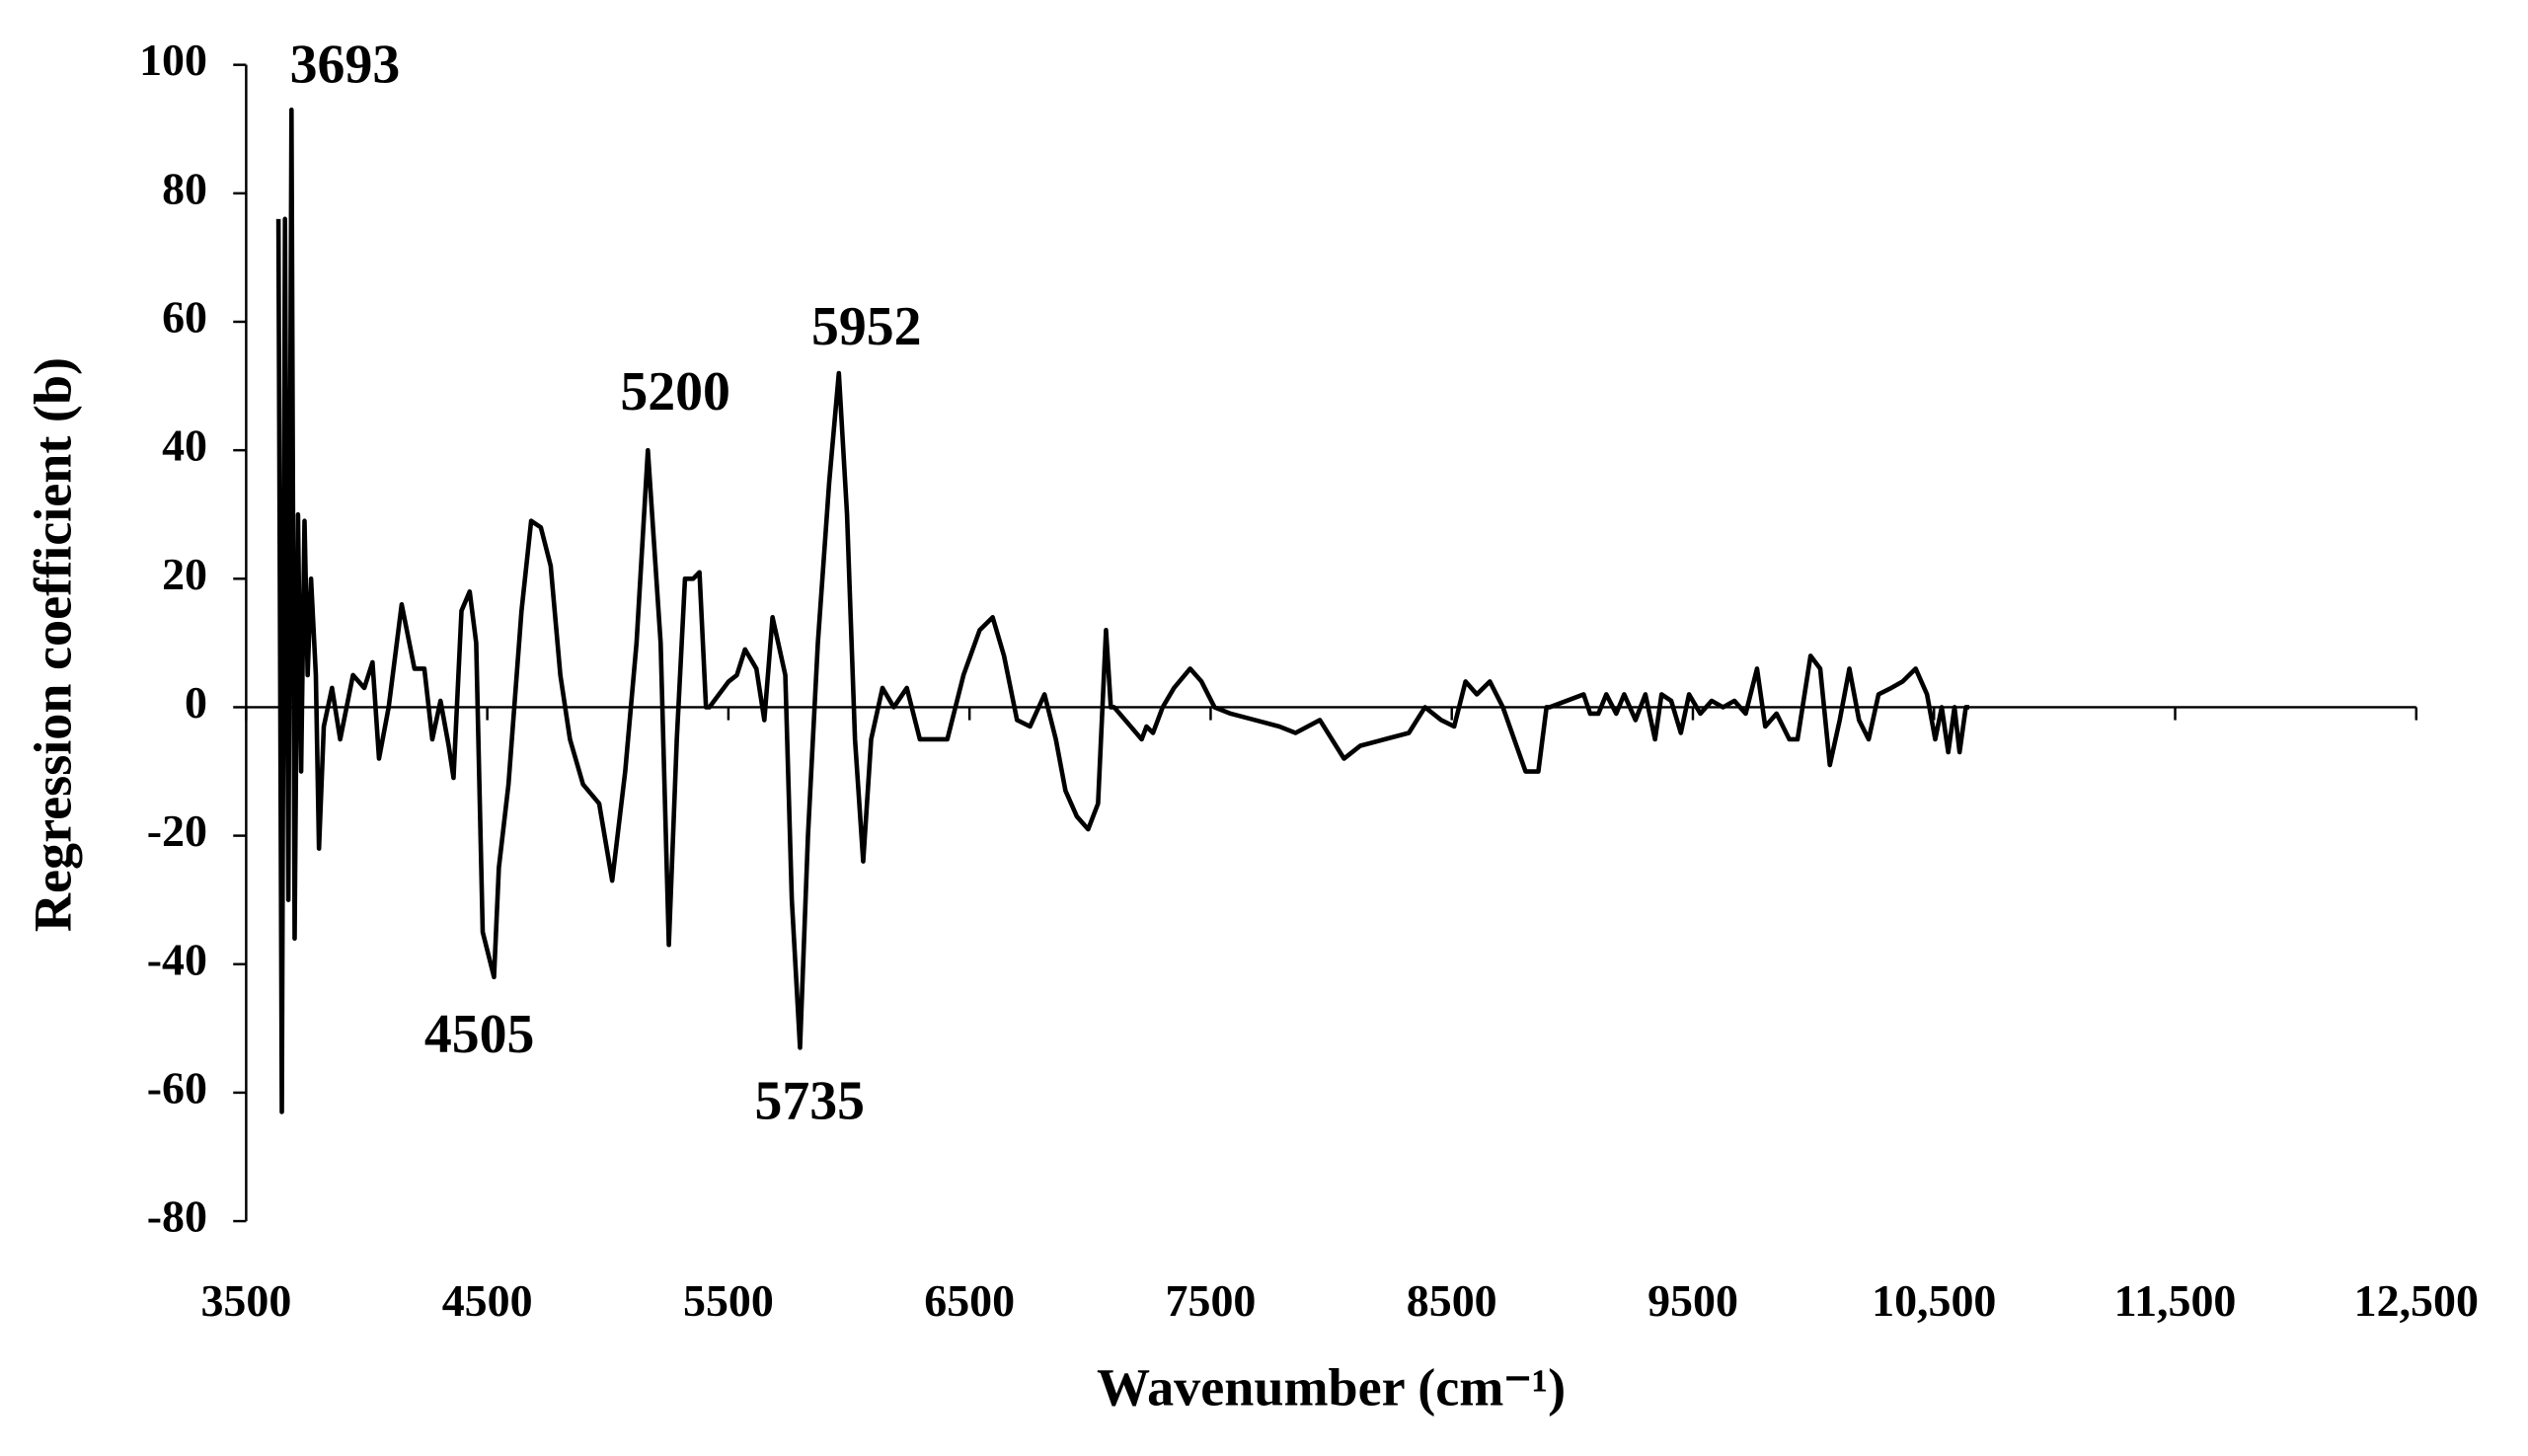  What do you see at coordinates (728, 1300) in the screenshot?
I see `x-tick-label: 5500` at bounding box center [728, 1300].